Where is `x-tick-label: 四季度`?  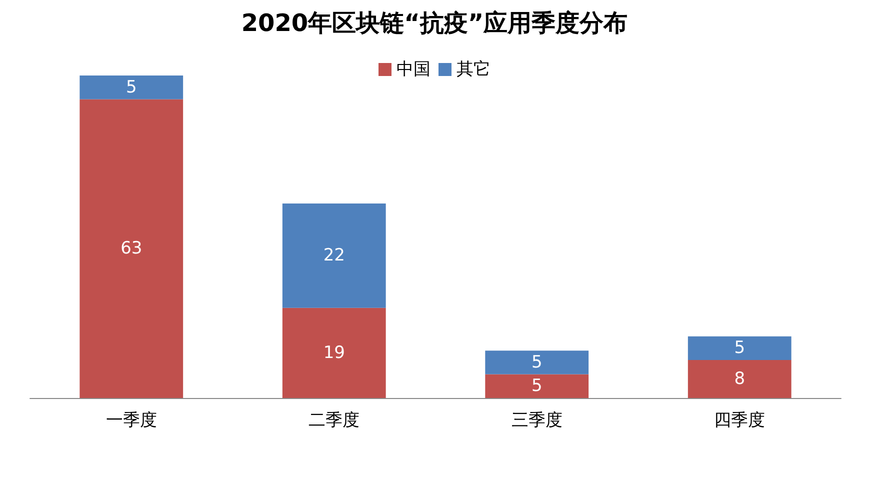 x-tick-label: 四季度 is located at coordinates (740, 420).